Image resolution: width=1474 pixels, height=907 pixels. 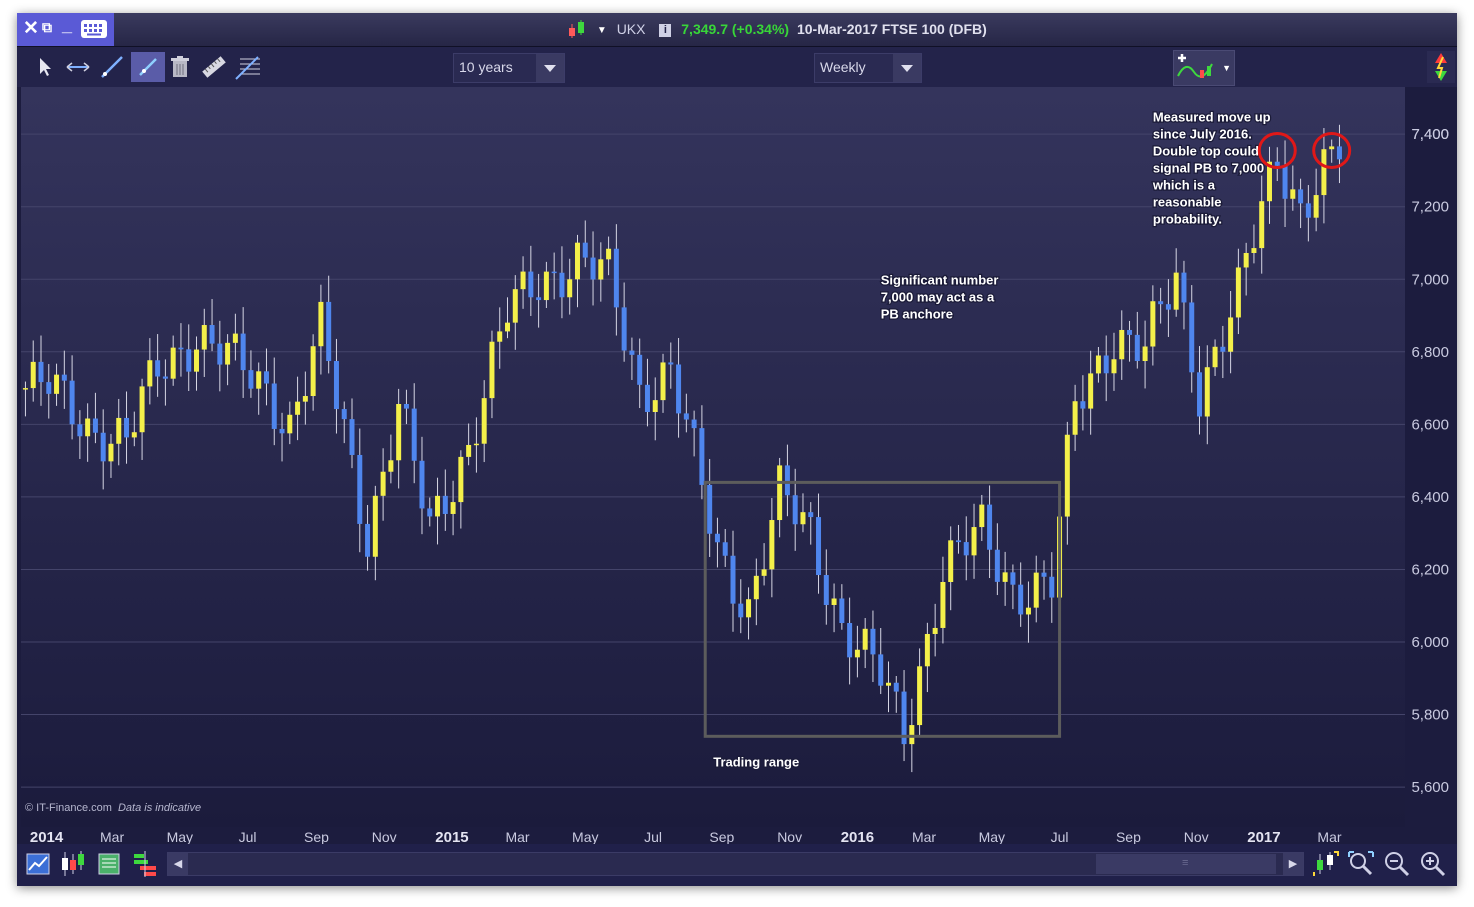 I want to click on pointer-tool, so click(x=44, y=67).